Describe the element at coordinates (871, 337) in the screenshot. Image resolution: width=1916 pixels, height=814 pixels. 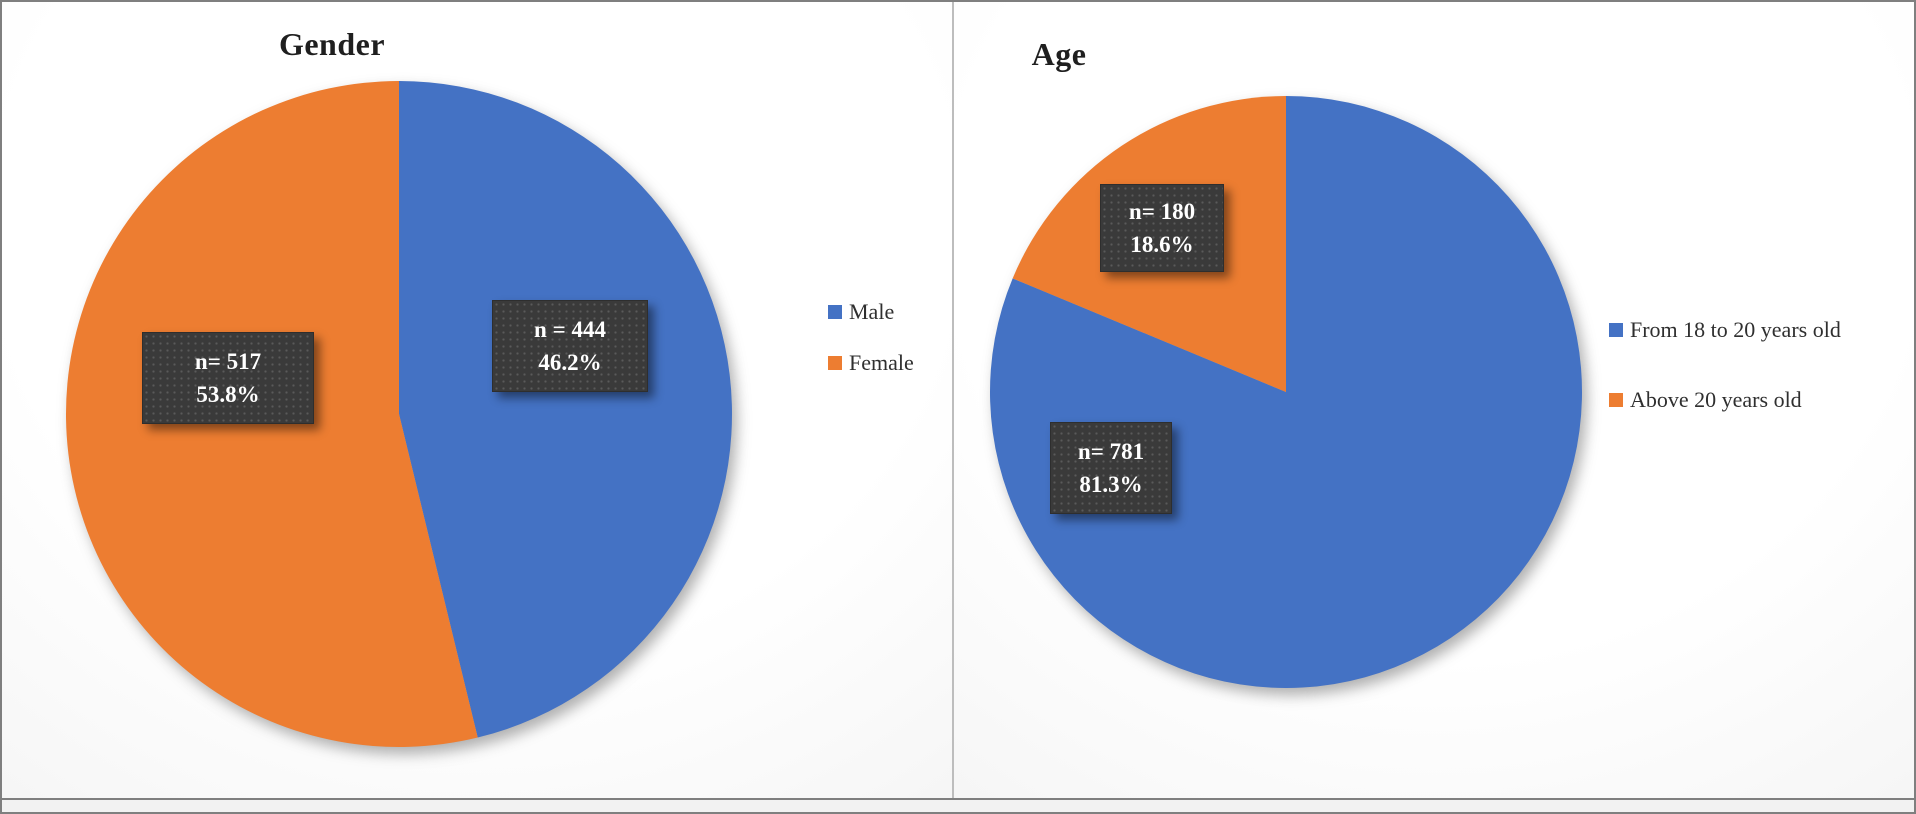
I see `gender-legend: Male Female` at that location.